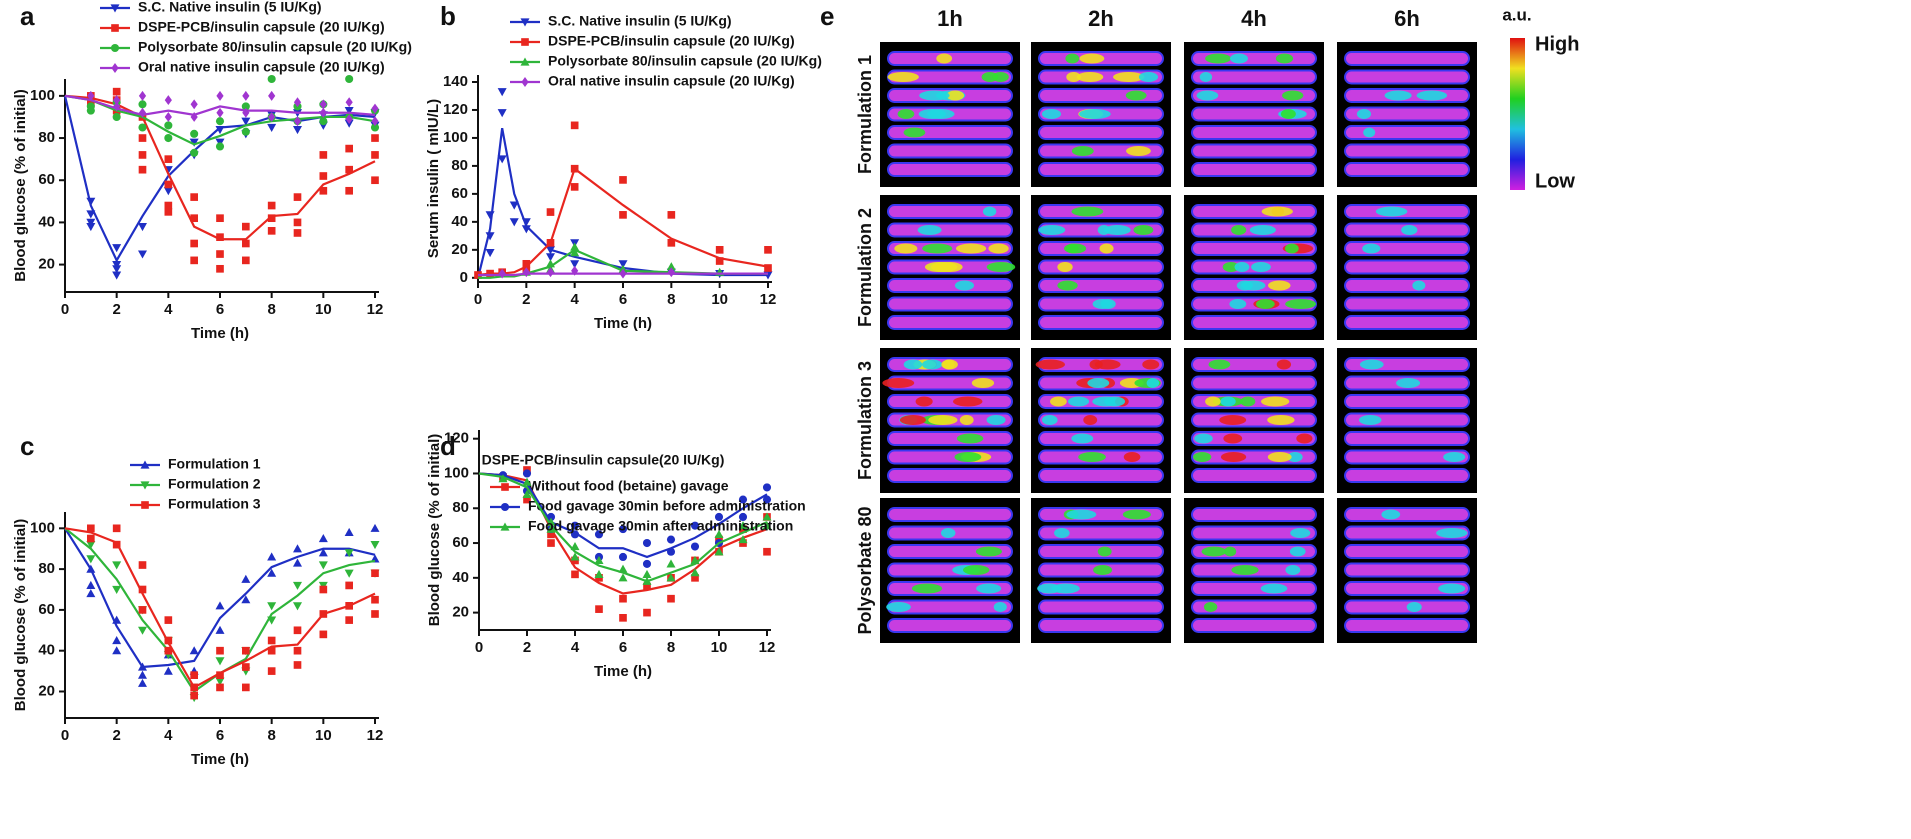 This screenshot has height=839, width=1911. Describe the element at coordinates (46, 137) in the screenshot. I see `y-tick-label: 80` at that location.